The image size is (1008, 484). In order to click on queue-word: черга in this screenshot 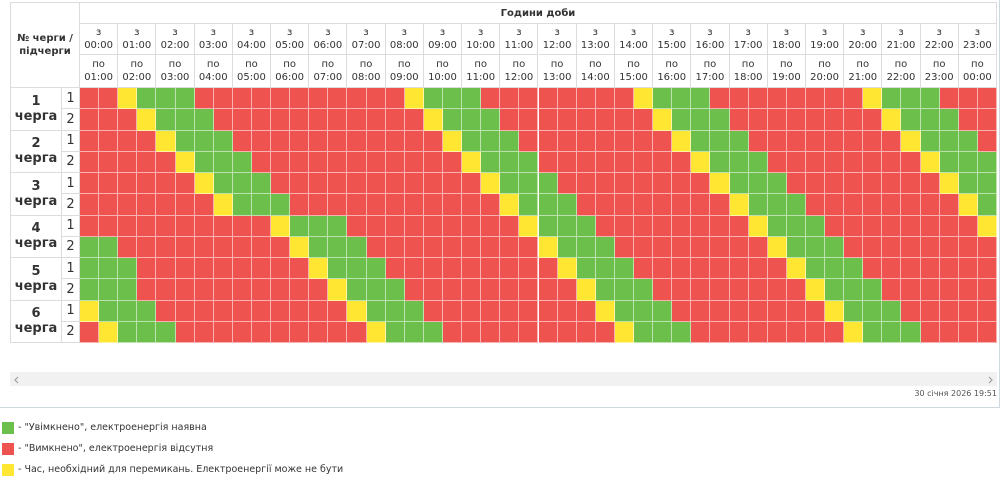, I will do `click(36, 159)`.